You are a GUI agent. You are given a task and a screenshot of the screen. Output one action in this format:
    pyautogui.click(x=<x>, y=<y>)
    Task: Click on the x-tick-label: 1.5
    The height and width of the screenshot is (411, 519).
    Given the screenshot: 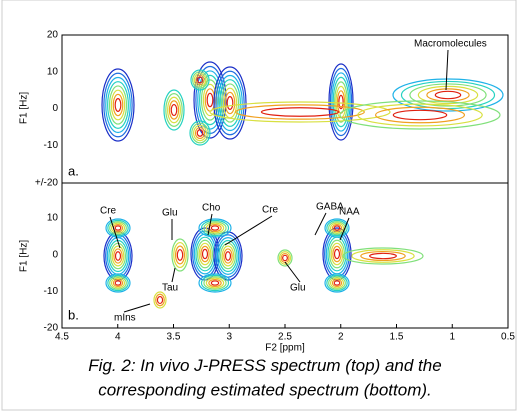 What is the action you would take?
    pyautogui.click(x=397, y=337)
    